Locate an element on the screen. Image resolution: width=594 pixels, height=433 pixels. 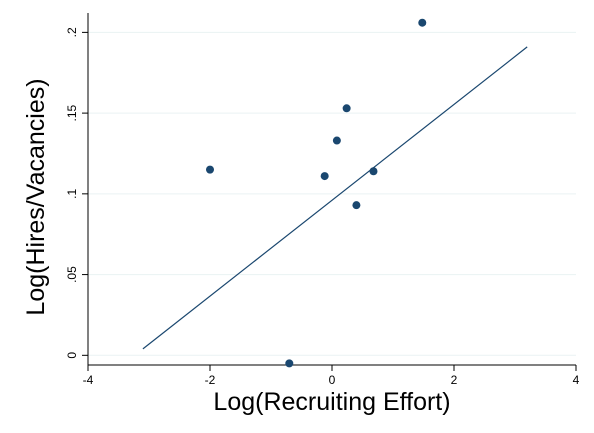
x-tick-label-2: 0 is located at coordinates (332, 380).